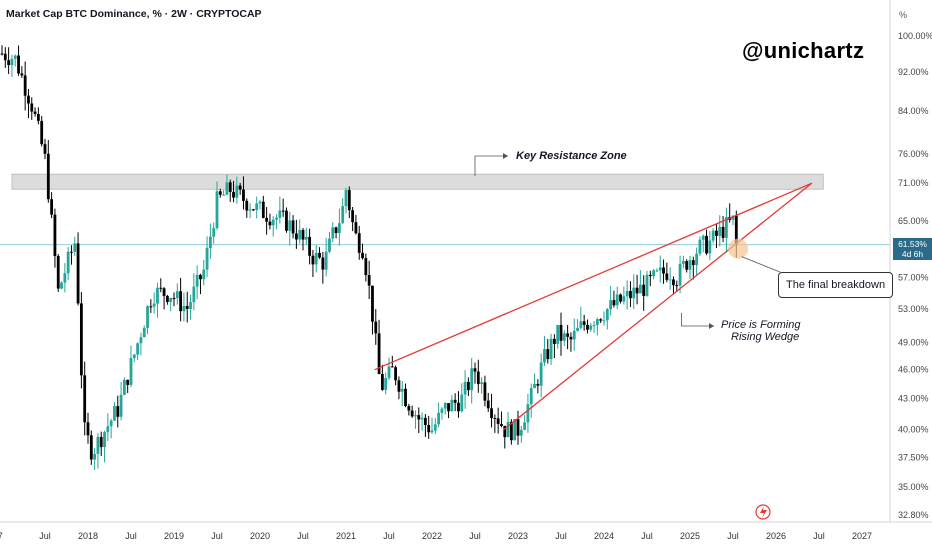  Describe the element at coordinates (761, 325) in the screenshot. I see `wedge-label-line1: Price is Forming` at that location.